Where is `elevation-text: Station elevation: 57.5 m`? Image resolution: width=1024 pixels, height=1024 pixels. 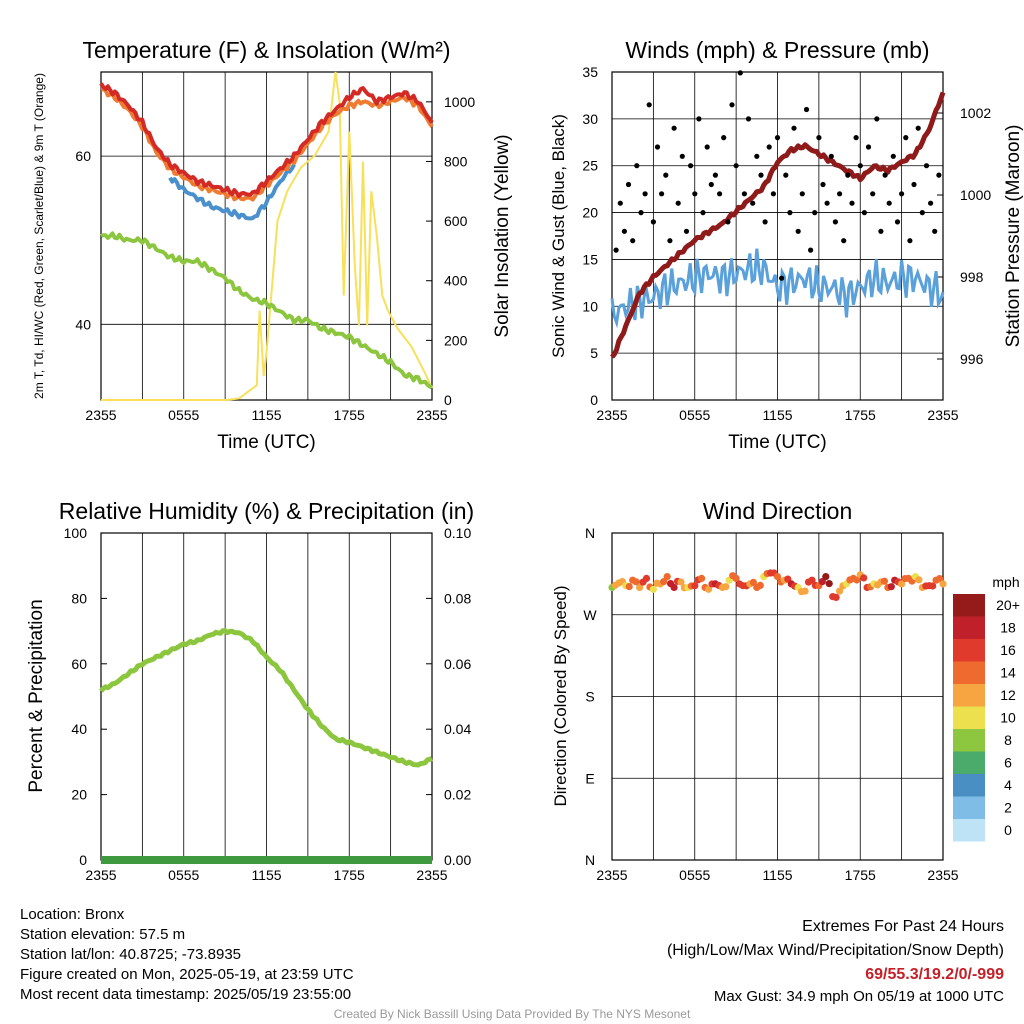
elevation-text: Station elevation: 57.5 m is located at coordinates (103, 934).